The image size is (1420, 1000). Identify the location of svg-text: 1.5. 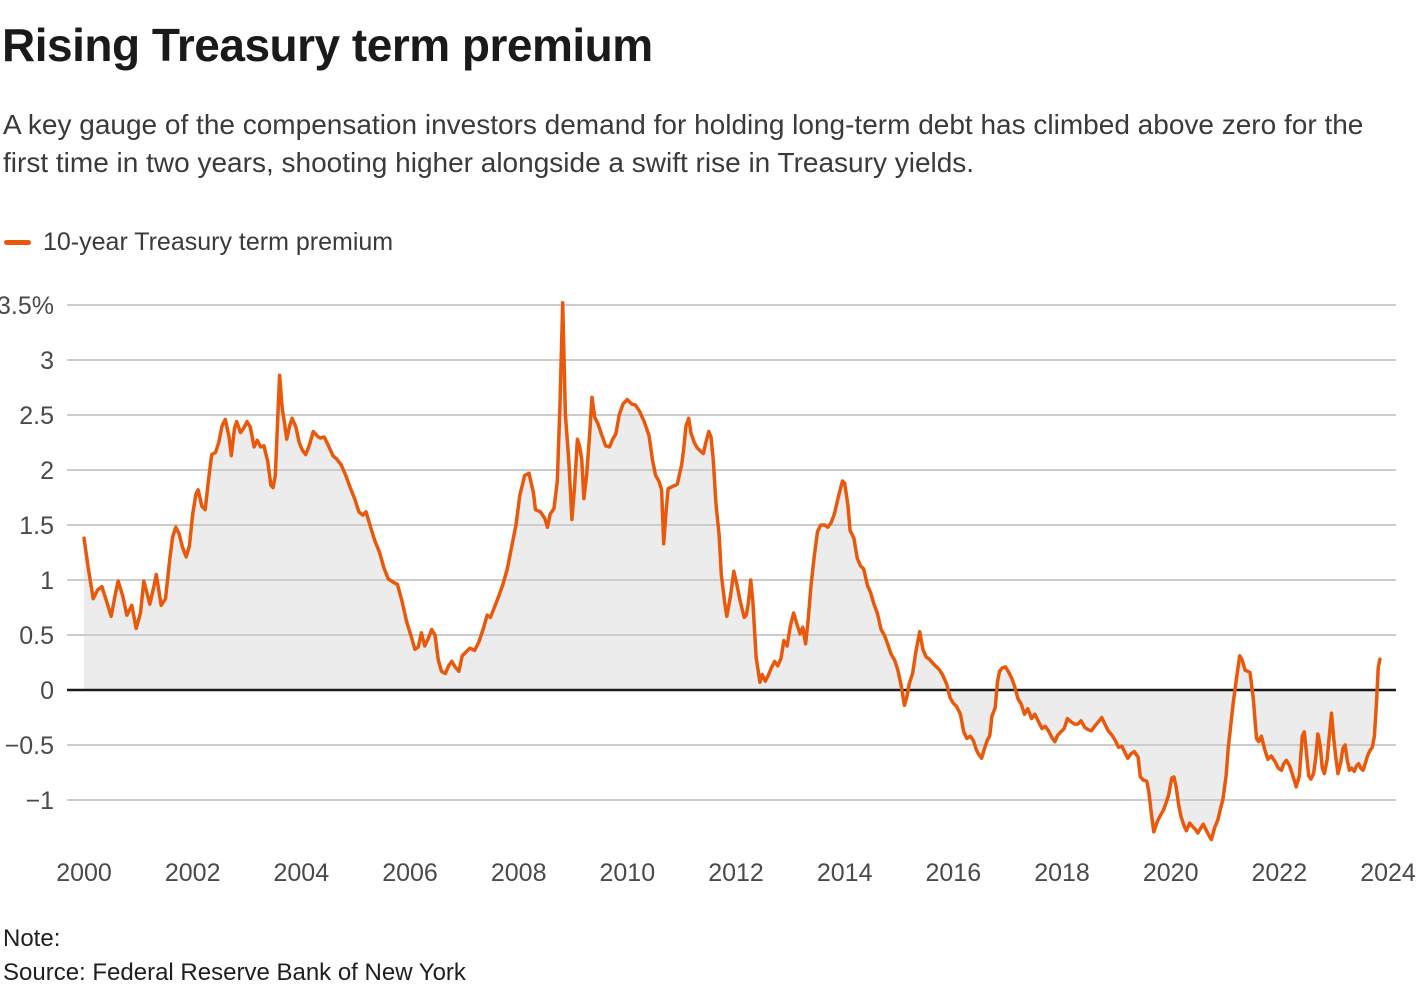
(36, 526).